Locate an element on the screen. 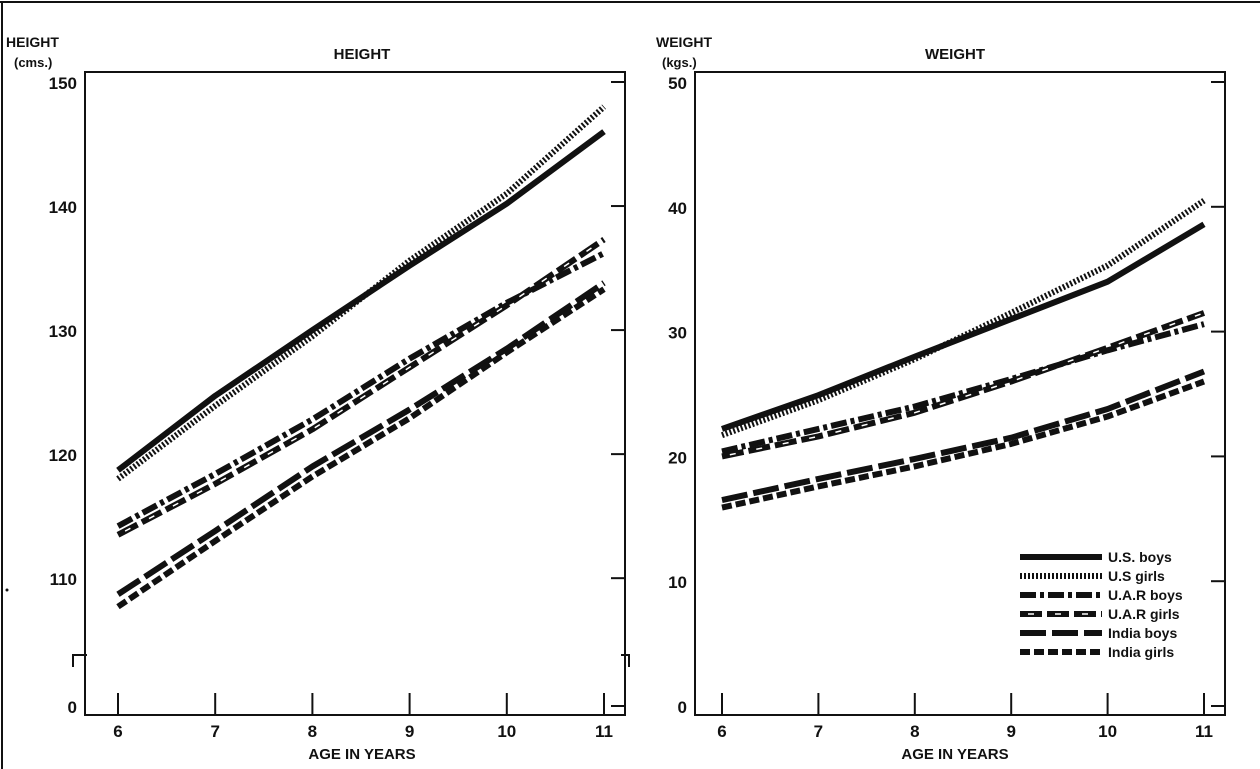 This screenshot has height=769, width=1260. weight-chart-title: WEIGHT is located at coordinates (955, 54).